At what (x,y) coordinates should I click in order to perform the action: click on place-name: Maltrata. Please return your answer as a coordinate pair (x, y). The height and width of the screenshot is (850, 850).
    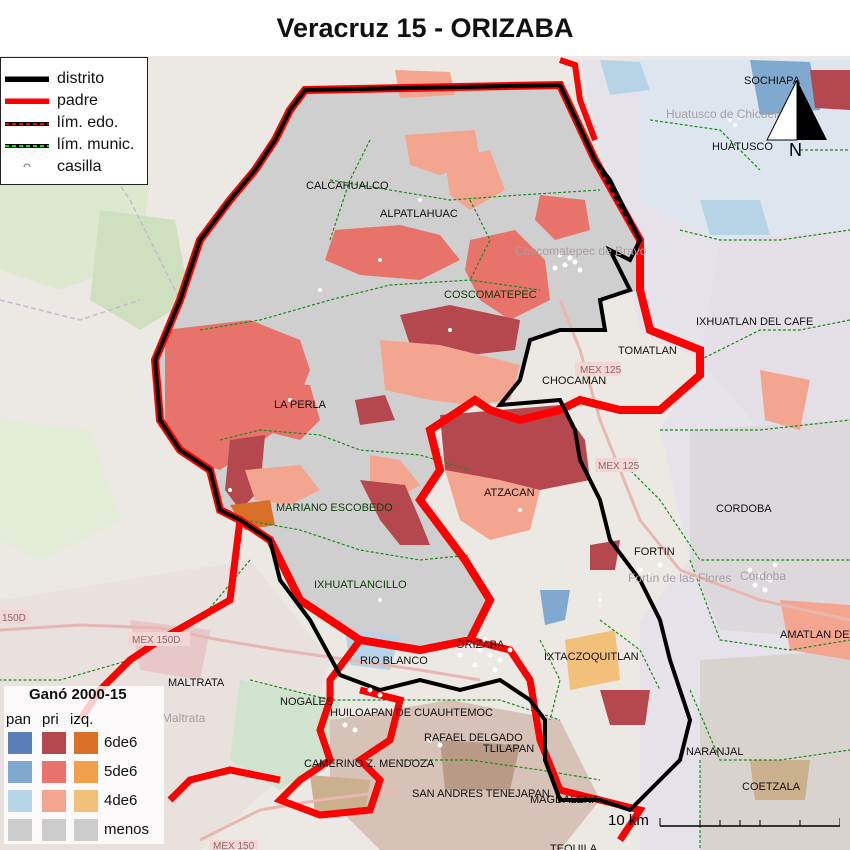
    Looking at the image, I should click on (184, 718).